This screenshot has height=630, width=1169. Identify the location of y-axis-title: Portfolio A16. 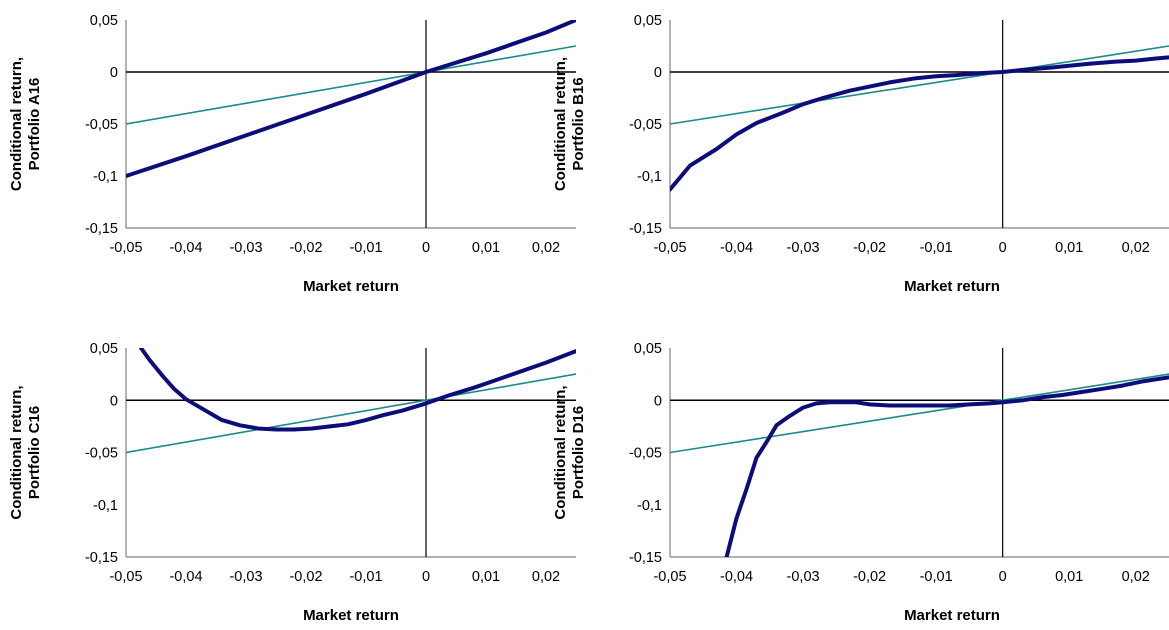
(34, 124).